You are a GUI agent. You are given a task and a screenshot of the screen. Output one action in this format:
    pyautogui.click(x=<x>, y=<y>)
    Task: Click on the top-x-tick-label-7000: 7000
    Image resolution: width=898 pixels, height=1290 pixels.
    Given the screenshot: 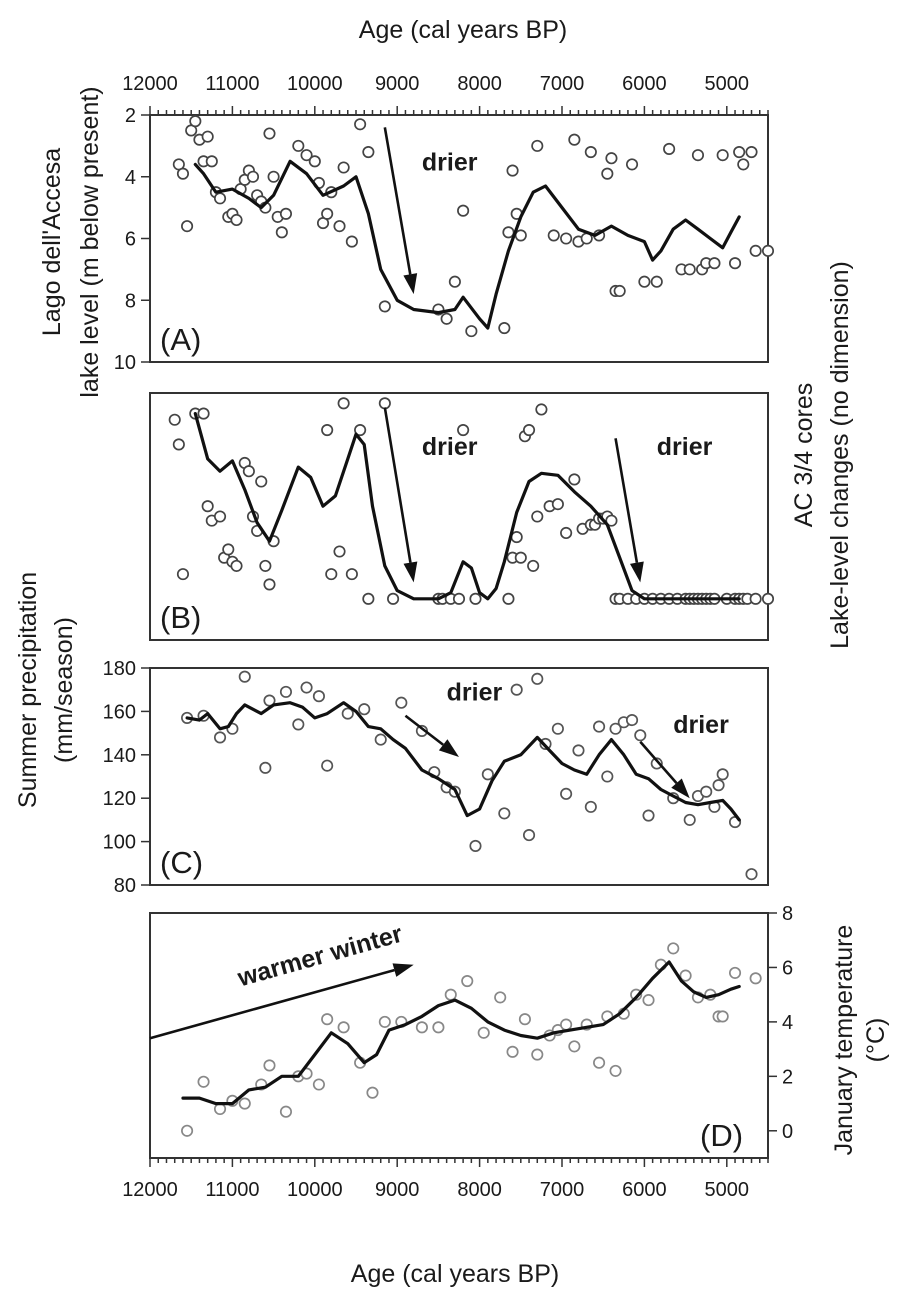 What is the action you would take?
    pyautogui.click(x=562, y=84)
    